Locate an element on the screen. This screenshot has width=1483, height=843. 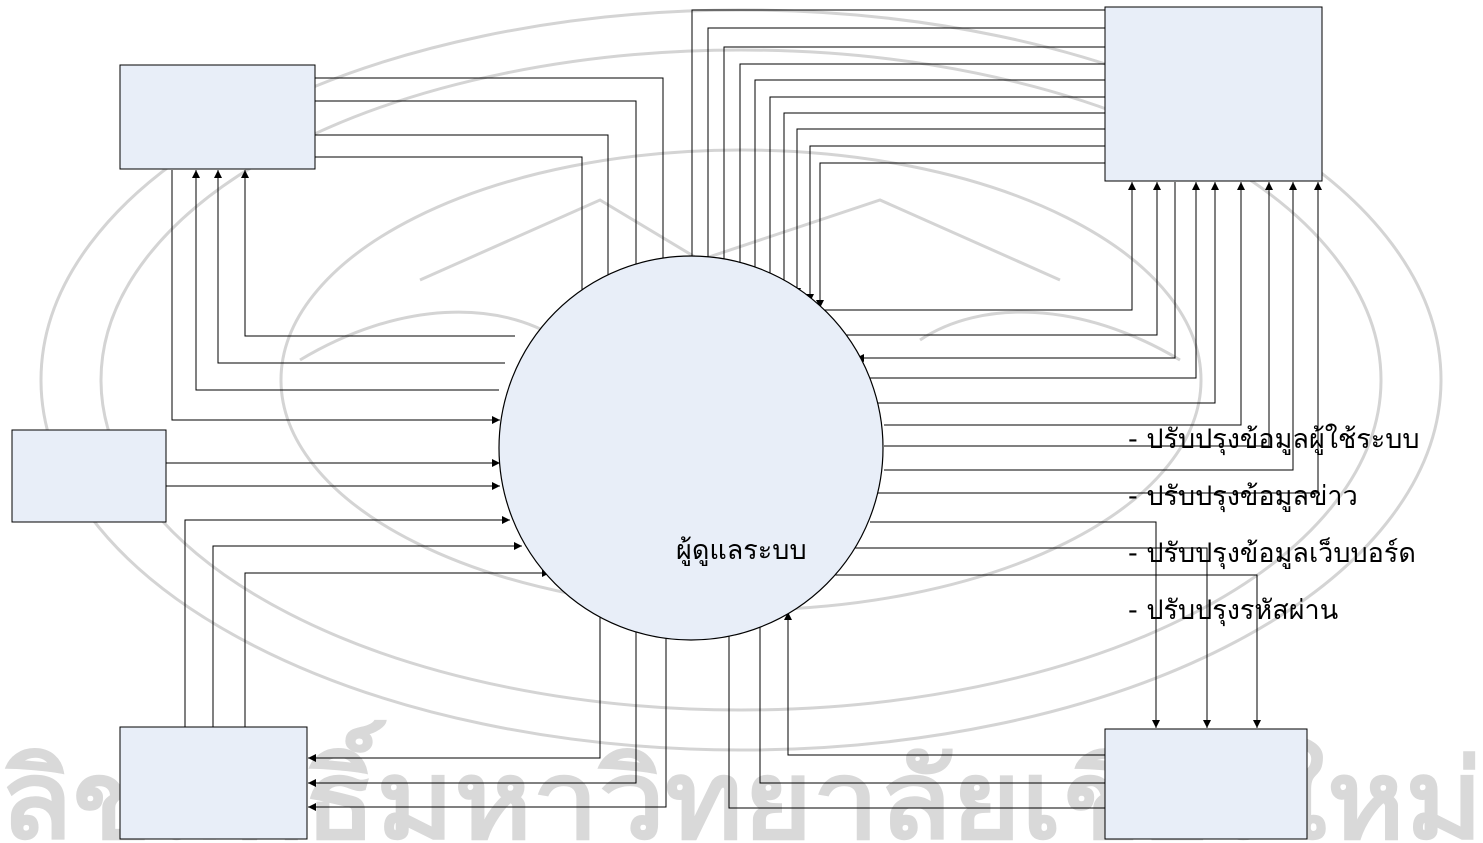
process-label: ผู้ดูแลระบบ is located at coordinates (741, 550).